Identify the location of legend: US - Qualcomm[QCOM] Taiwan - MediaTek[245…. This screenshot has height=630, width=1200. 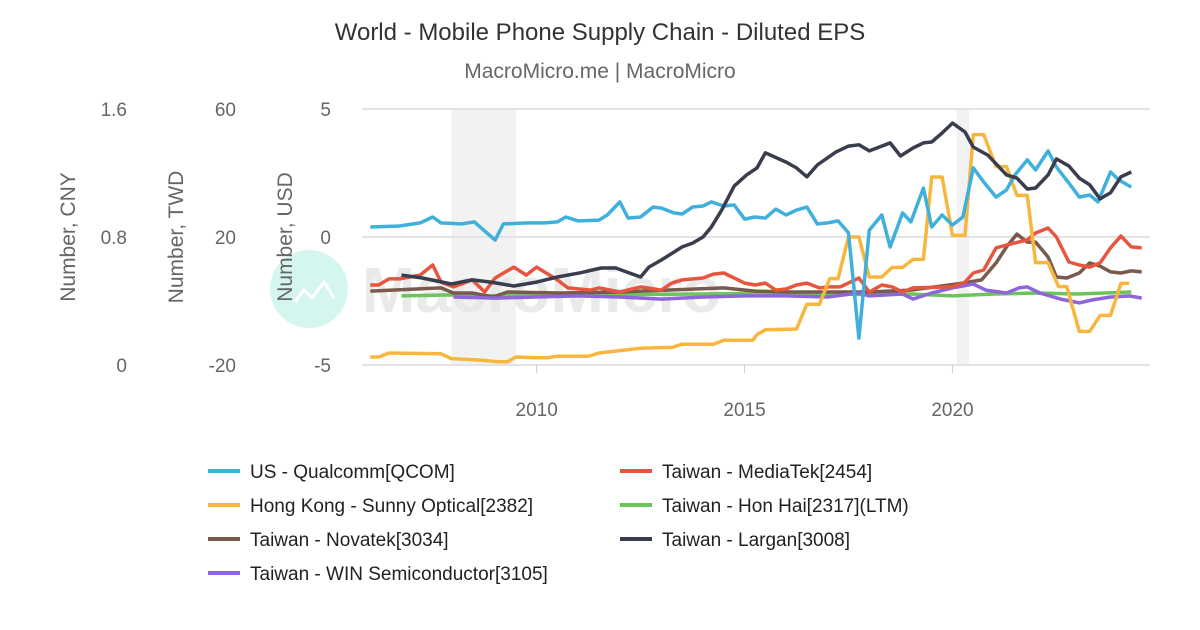
(558, 523).